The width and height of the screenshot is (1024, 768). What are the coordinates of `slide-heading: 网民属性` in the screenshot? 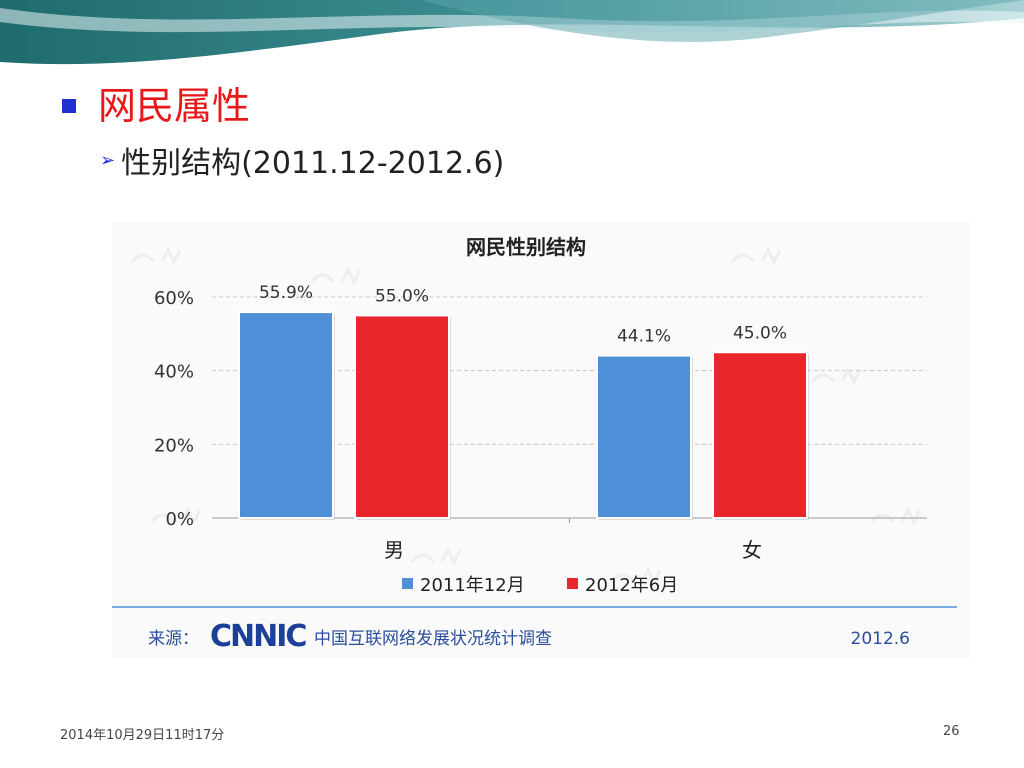 It's located at (174, 106).